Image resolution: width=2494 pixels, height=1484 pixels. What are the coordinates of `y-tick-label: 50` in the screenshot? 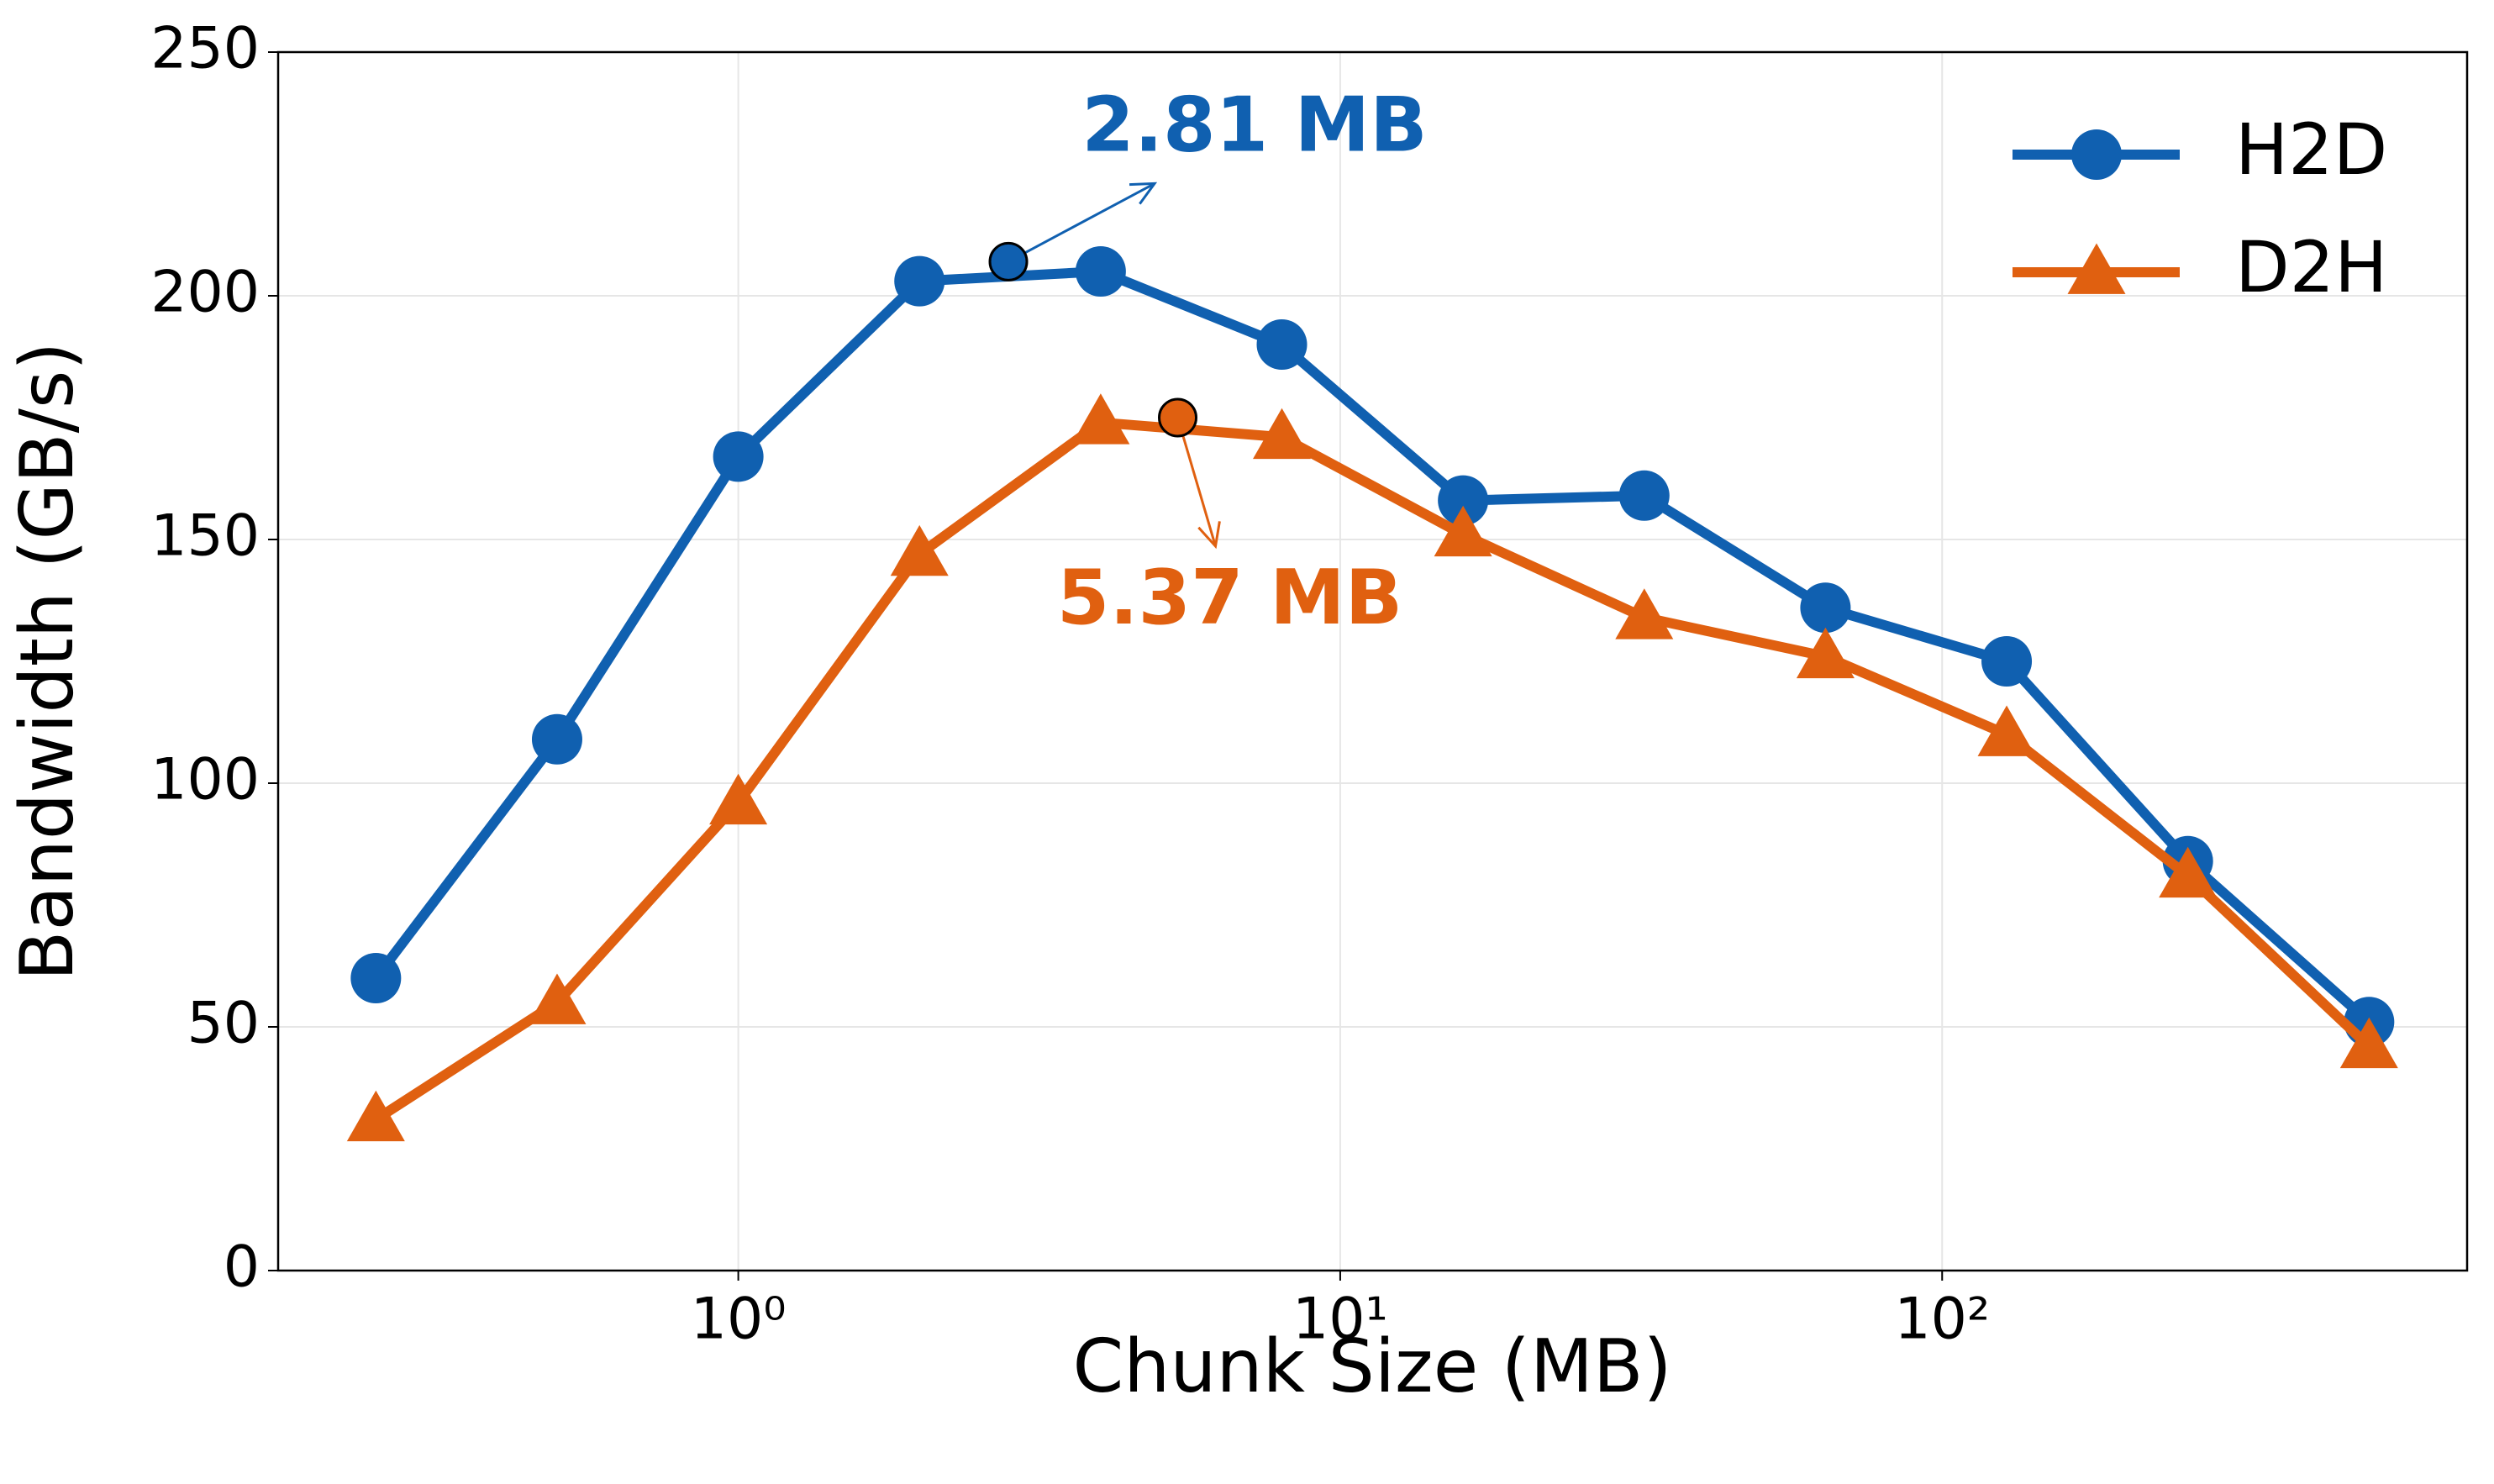 It's located at (224, 1024).